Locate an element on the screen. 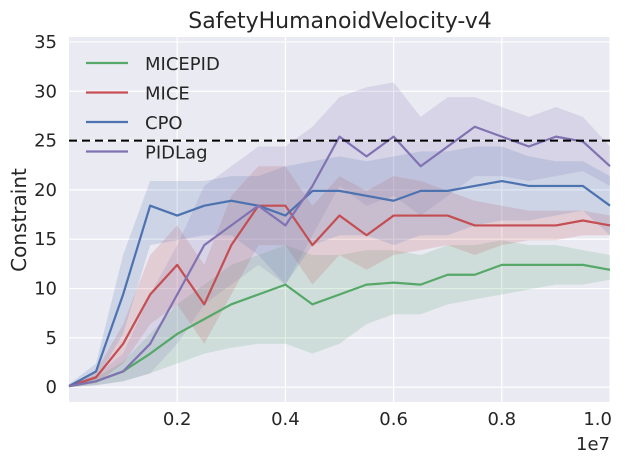  x-tick-label: 0.2 is located at coordinates (177, 419).